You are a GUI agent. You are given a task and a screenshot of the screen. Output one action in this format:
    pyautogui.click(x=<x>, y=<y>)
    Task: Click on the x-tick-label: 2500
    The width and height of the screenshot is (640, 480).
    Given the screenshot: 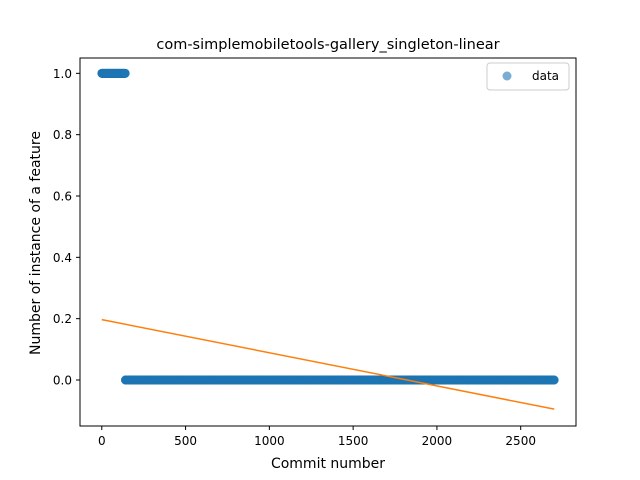 What is the action you would take?
    pyautogui.click(x=520, y=441)
    